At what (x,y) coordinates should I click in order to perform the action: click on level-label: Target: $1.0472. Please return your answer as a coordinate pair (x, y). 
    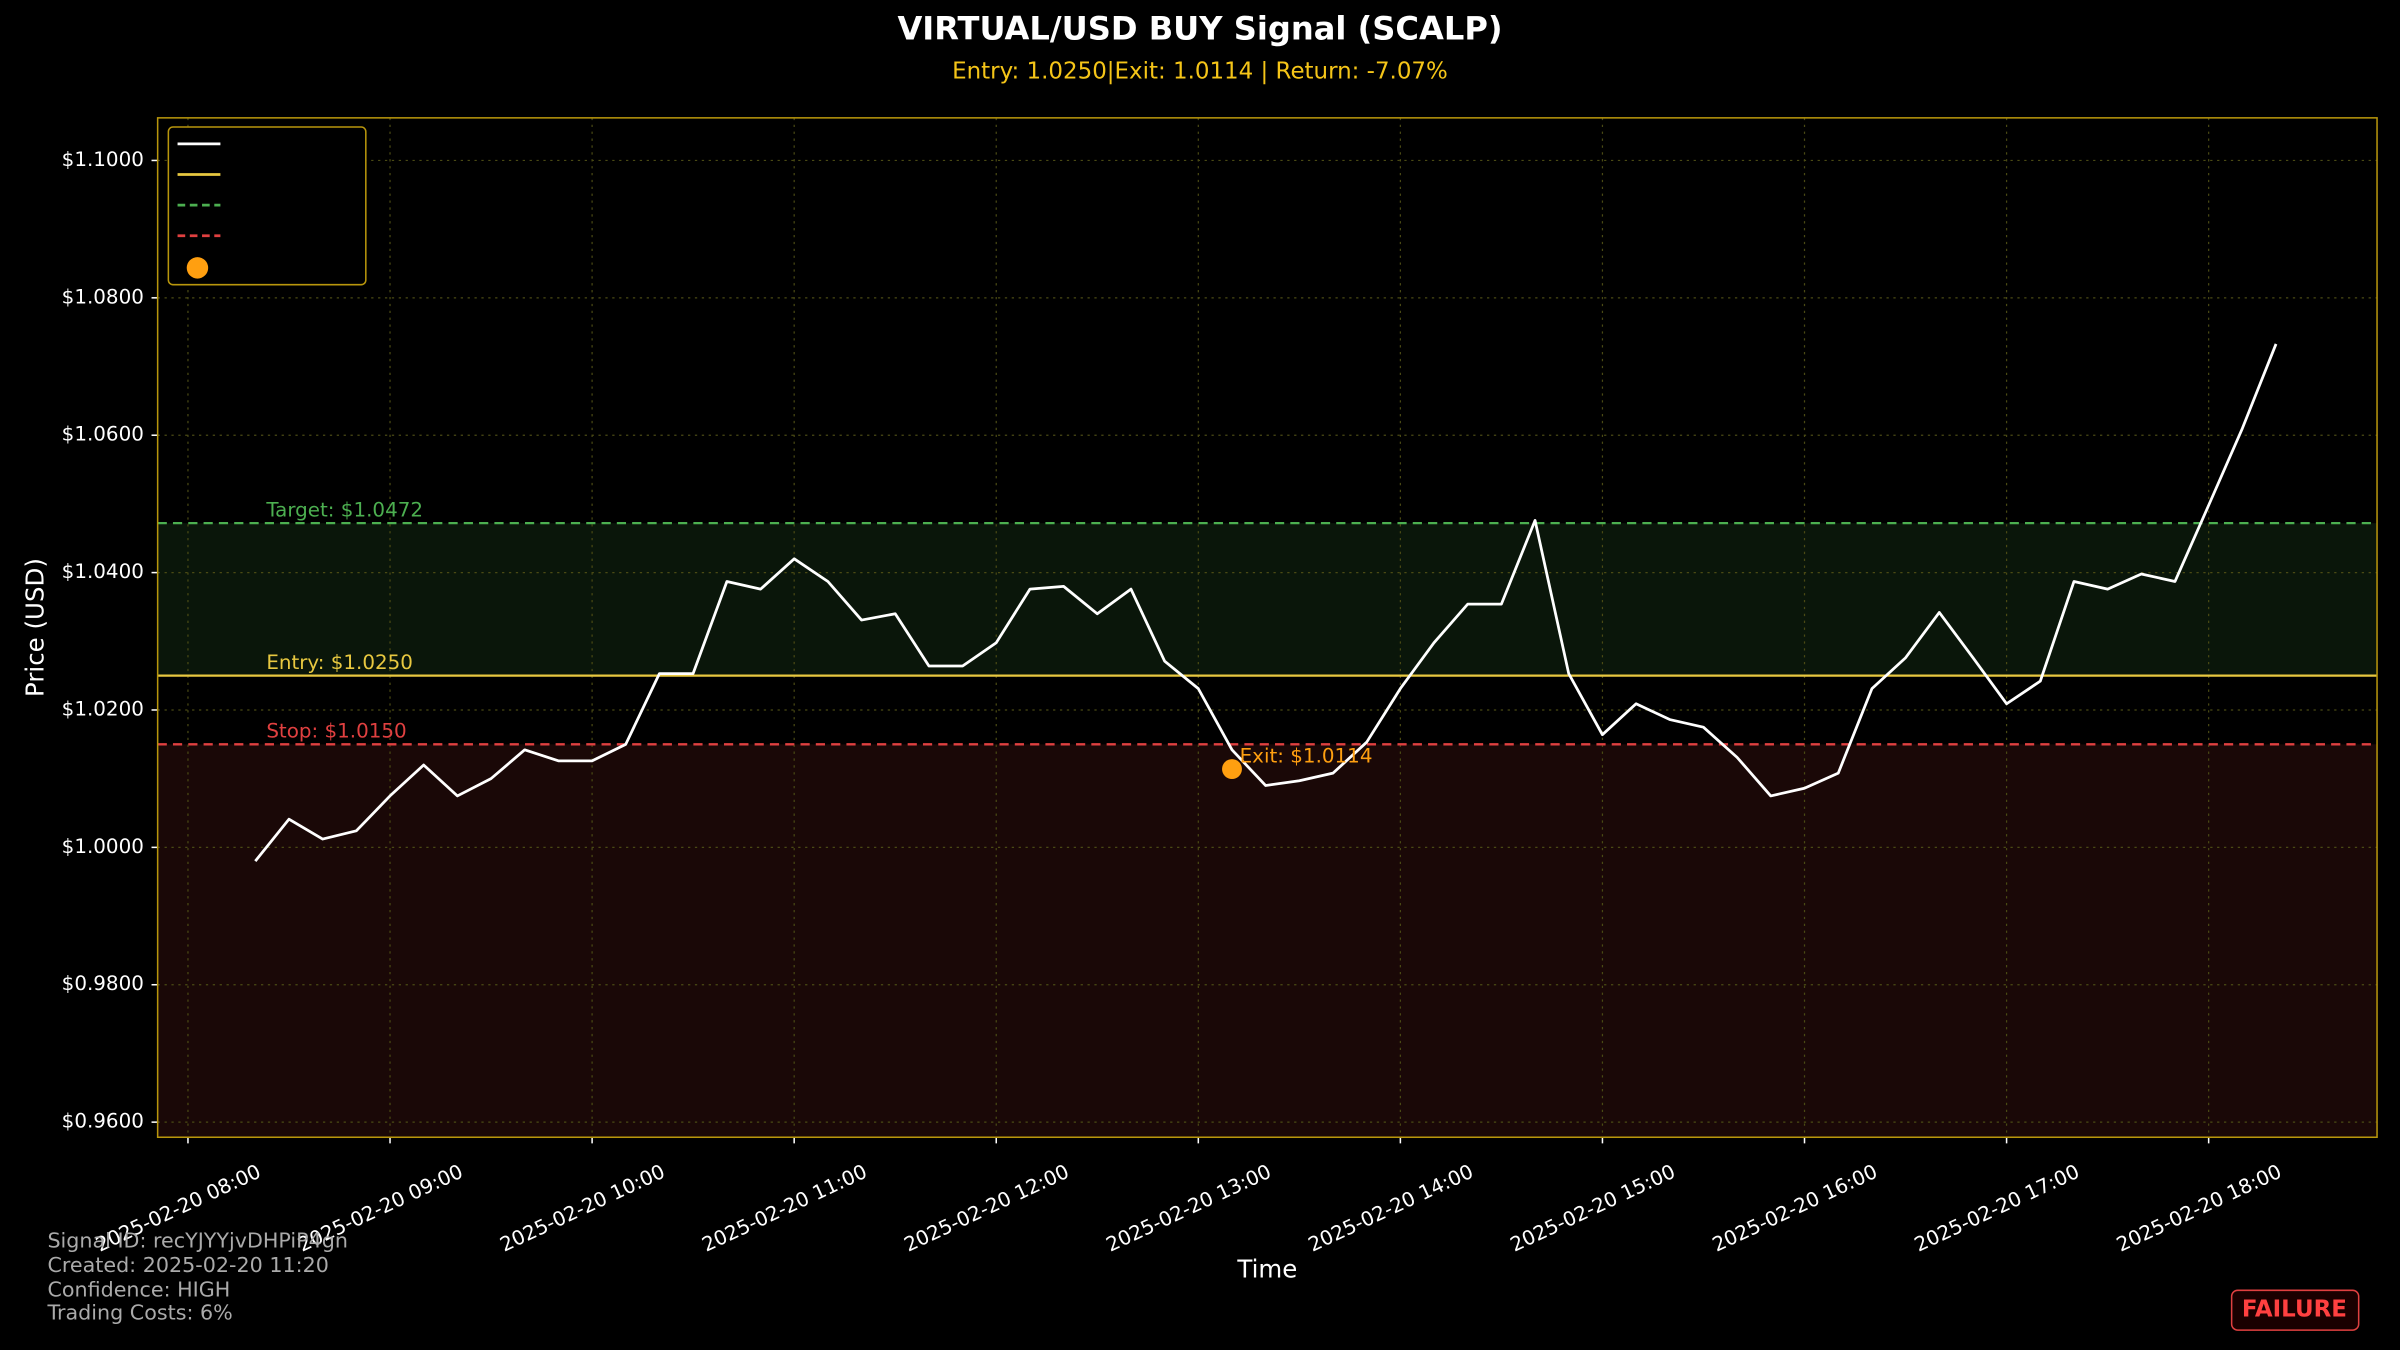
    Looking at the image, I should click on (344, 509).